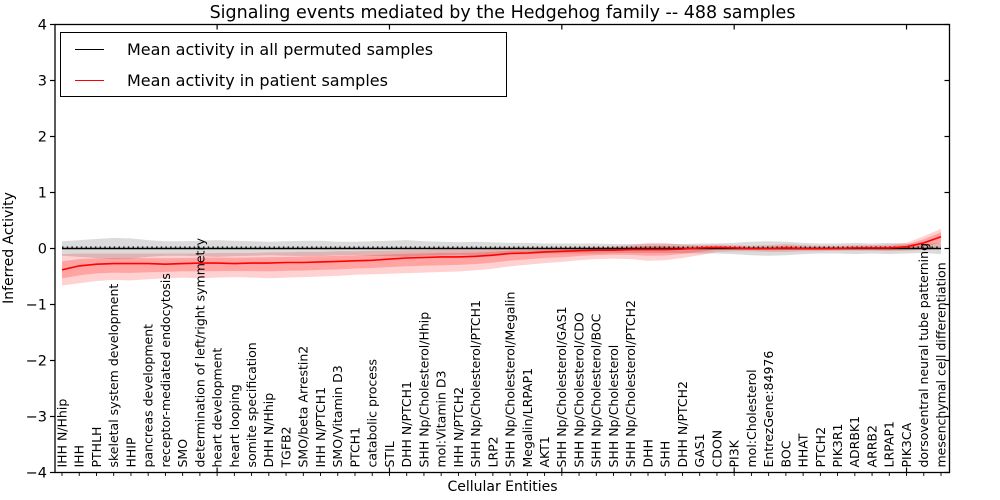  What do you see at coordinates (923, 355) in the screenshot?
I see `x-axis-category-label: dorsoventral neural tube patterning` at bounding box center [923, 355].